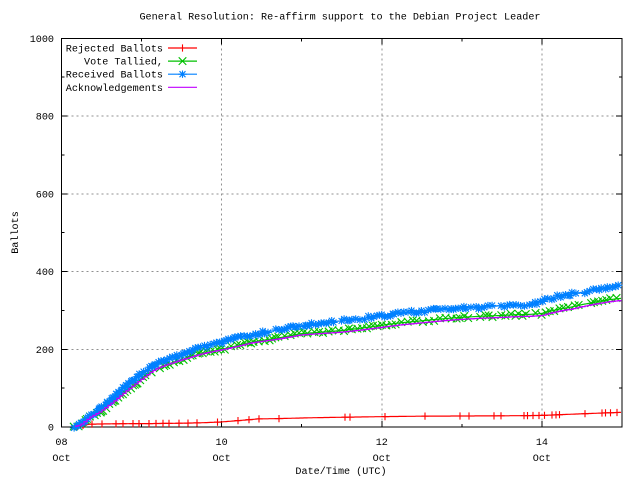 Image resolution: width=640 pixels, height=480 pixels. Describe the element at coordinates (45, 118) in the screenshot. I see `svg-text: 800` at that location.